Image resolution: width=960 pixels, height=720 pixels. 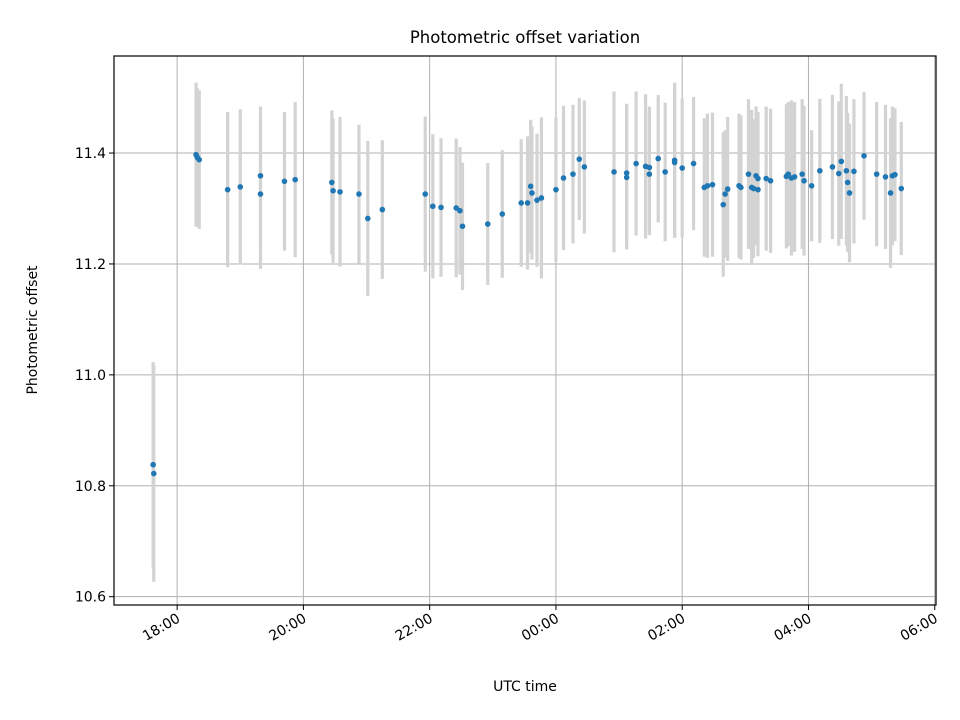 What do you see at coordinates (525, 687) in the screenshot?
I see `x-axis-label: UTC time` at bounding box center [525, 687].